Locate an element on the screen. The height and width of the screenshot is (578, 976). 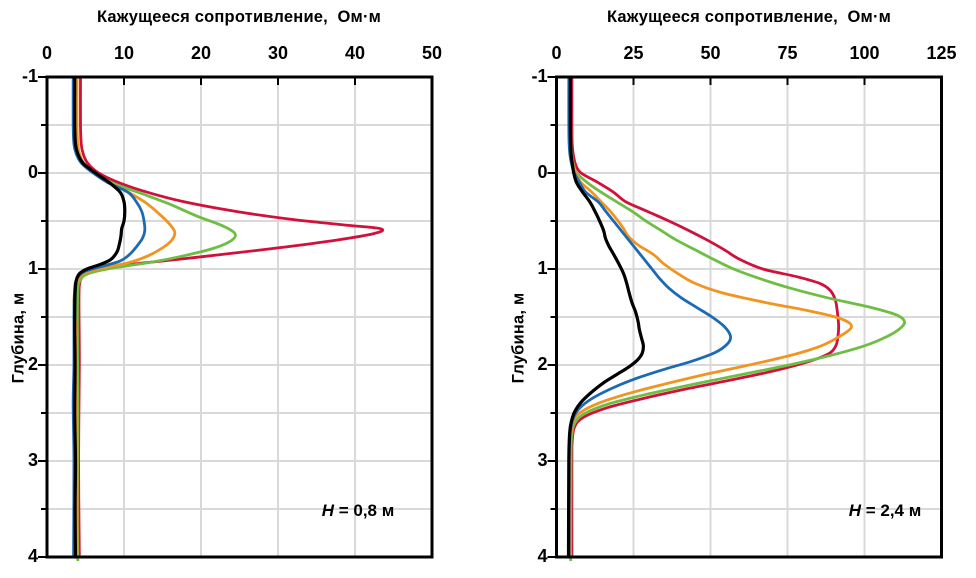
x-tick-label: 30 is located at coordinates (278, 53).